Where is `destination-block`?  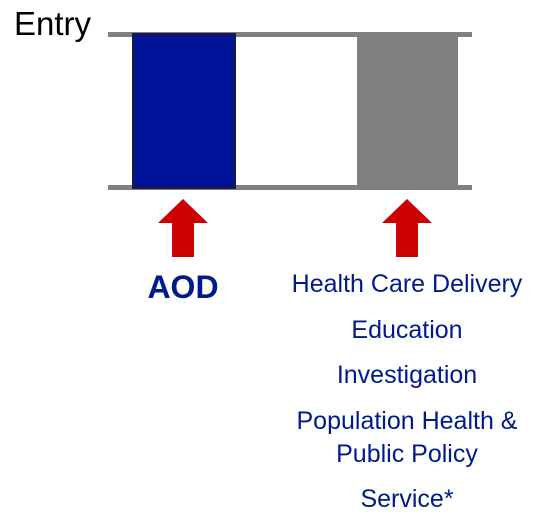
destination-block is located at coordinates (407, 111).